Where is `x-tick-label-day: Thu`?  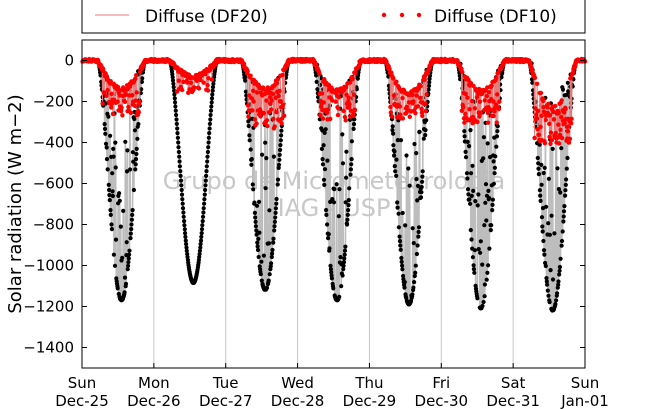
x-tick-label-day: Thu is located at coordinates (368, 383).